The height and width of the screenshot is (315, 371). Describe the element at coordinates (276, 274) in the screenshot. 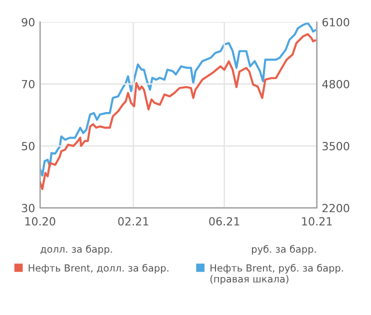

I see `legend-label: Нефть Brent, руб. за барр. (правая шкала)` at that location.